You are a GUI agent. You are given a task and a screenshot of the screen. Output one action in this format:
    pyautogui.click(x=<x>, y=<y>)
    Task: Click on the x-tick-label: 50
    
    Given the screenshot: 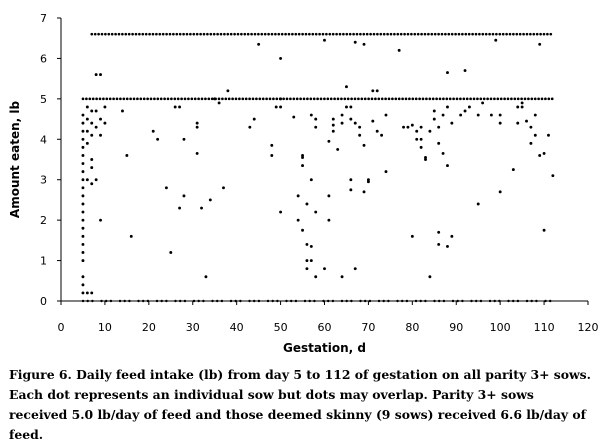 What is the action you would take?
    pyautogui.click(x=281, y=327)
    